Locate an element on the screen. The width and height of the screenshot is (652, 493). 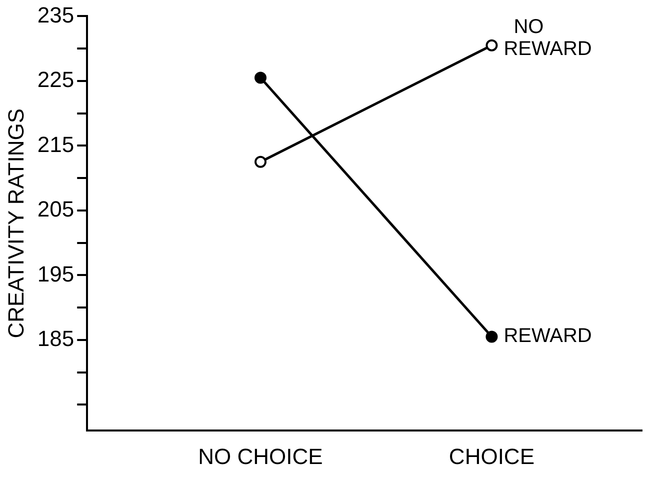
y-tick-label: 205 is located at coordinates (55, 209).